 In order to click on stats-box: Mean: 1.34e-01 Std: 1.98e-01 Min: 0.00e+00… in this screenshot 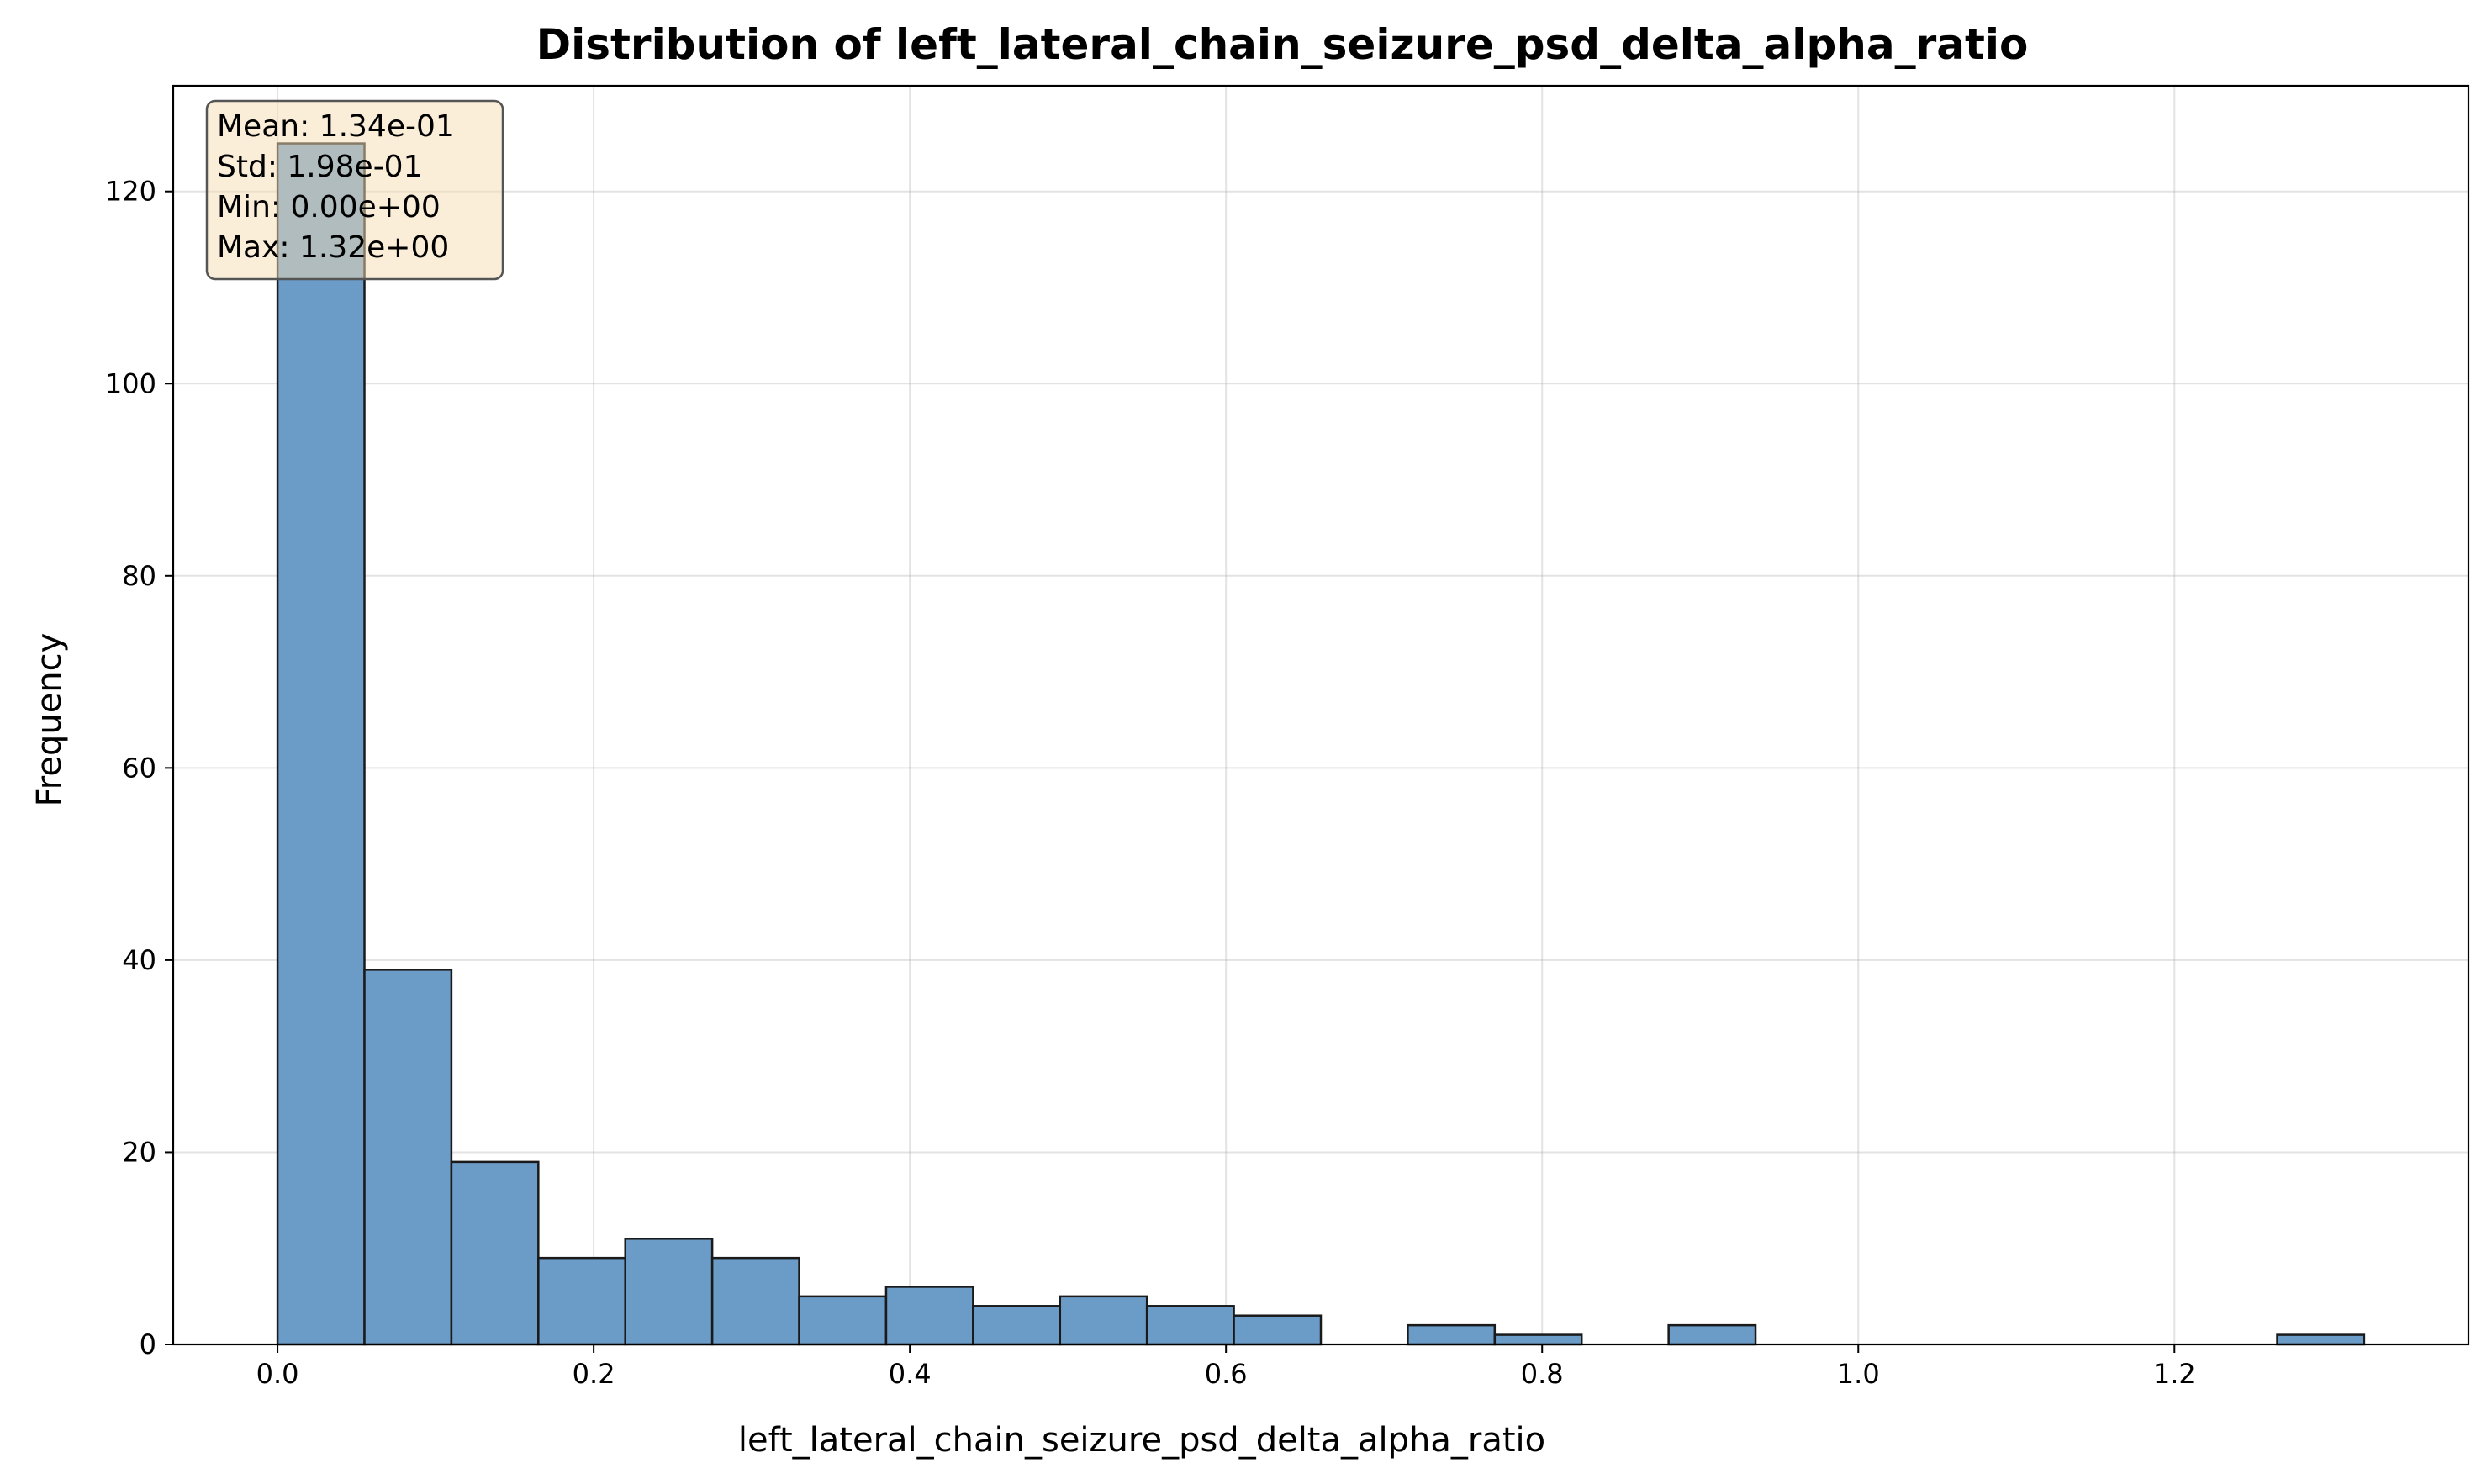, I will do `click(354, 190)`.